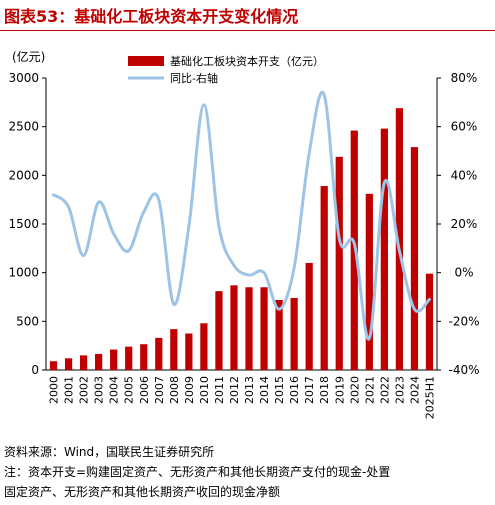  Describe the element at coordinates (197, 472) in the screenshot. I see `note-line-1: 注：资本开支=购建固定资产、无形资产和其他长期资产支付的现金-处置` at that location.